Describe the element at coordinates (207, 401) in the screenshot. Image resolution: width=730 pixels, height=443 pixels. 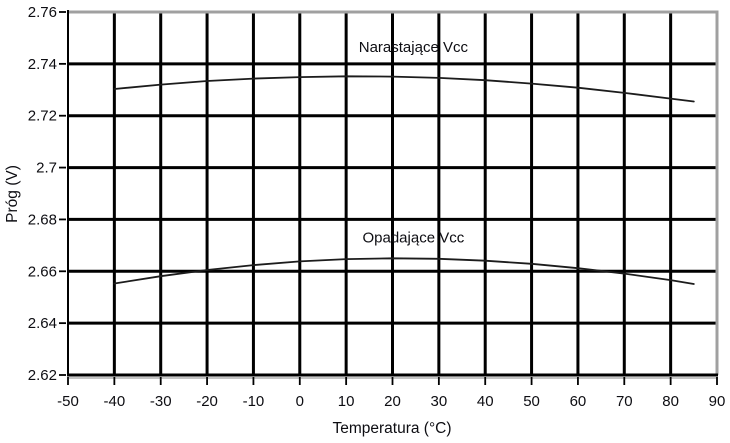
I see `x-tick-label: -20` at that location.